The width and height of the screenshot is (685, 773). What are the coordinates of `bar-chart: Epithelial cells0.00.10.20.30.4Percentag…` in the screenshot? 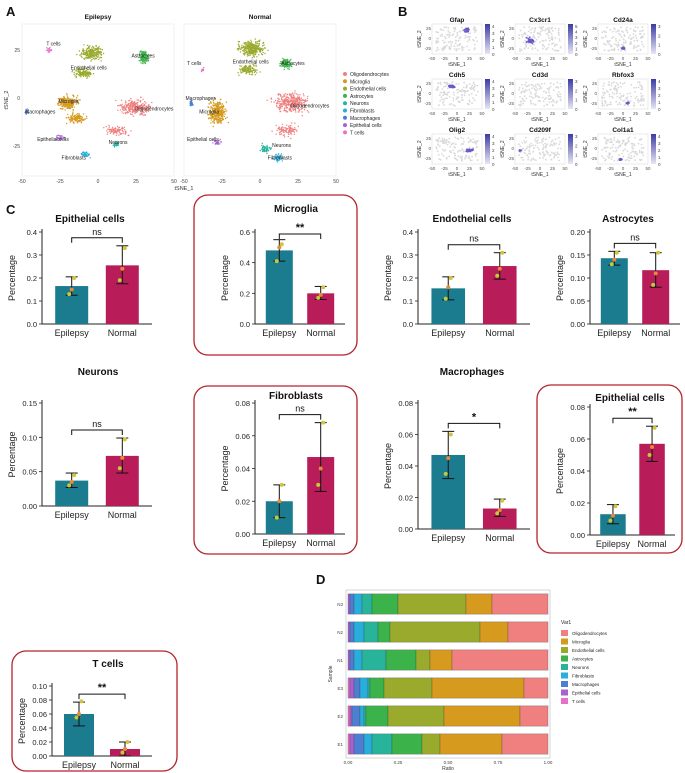 It's located at (79, 276).